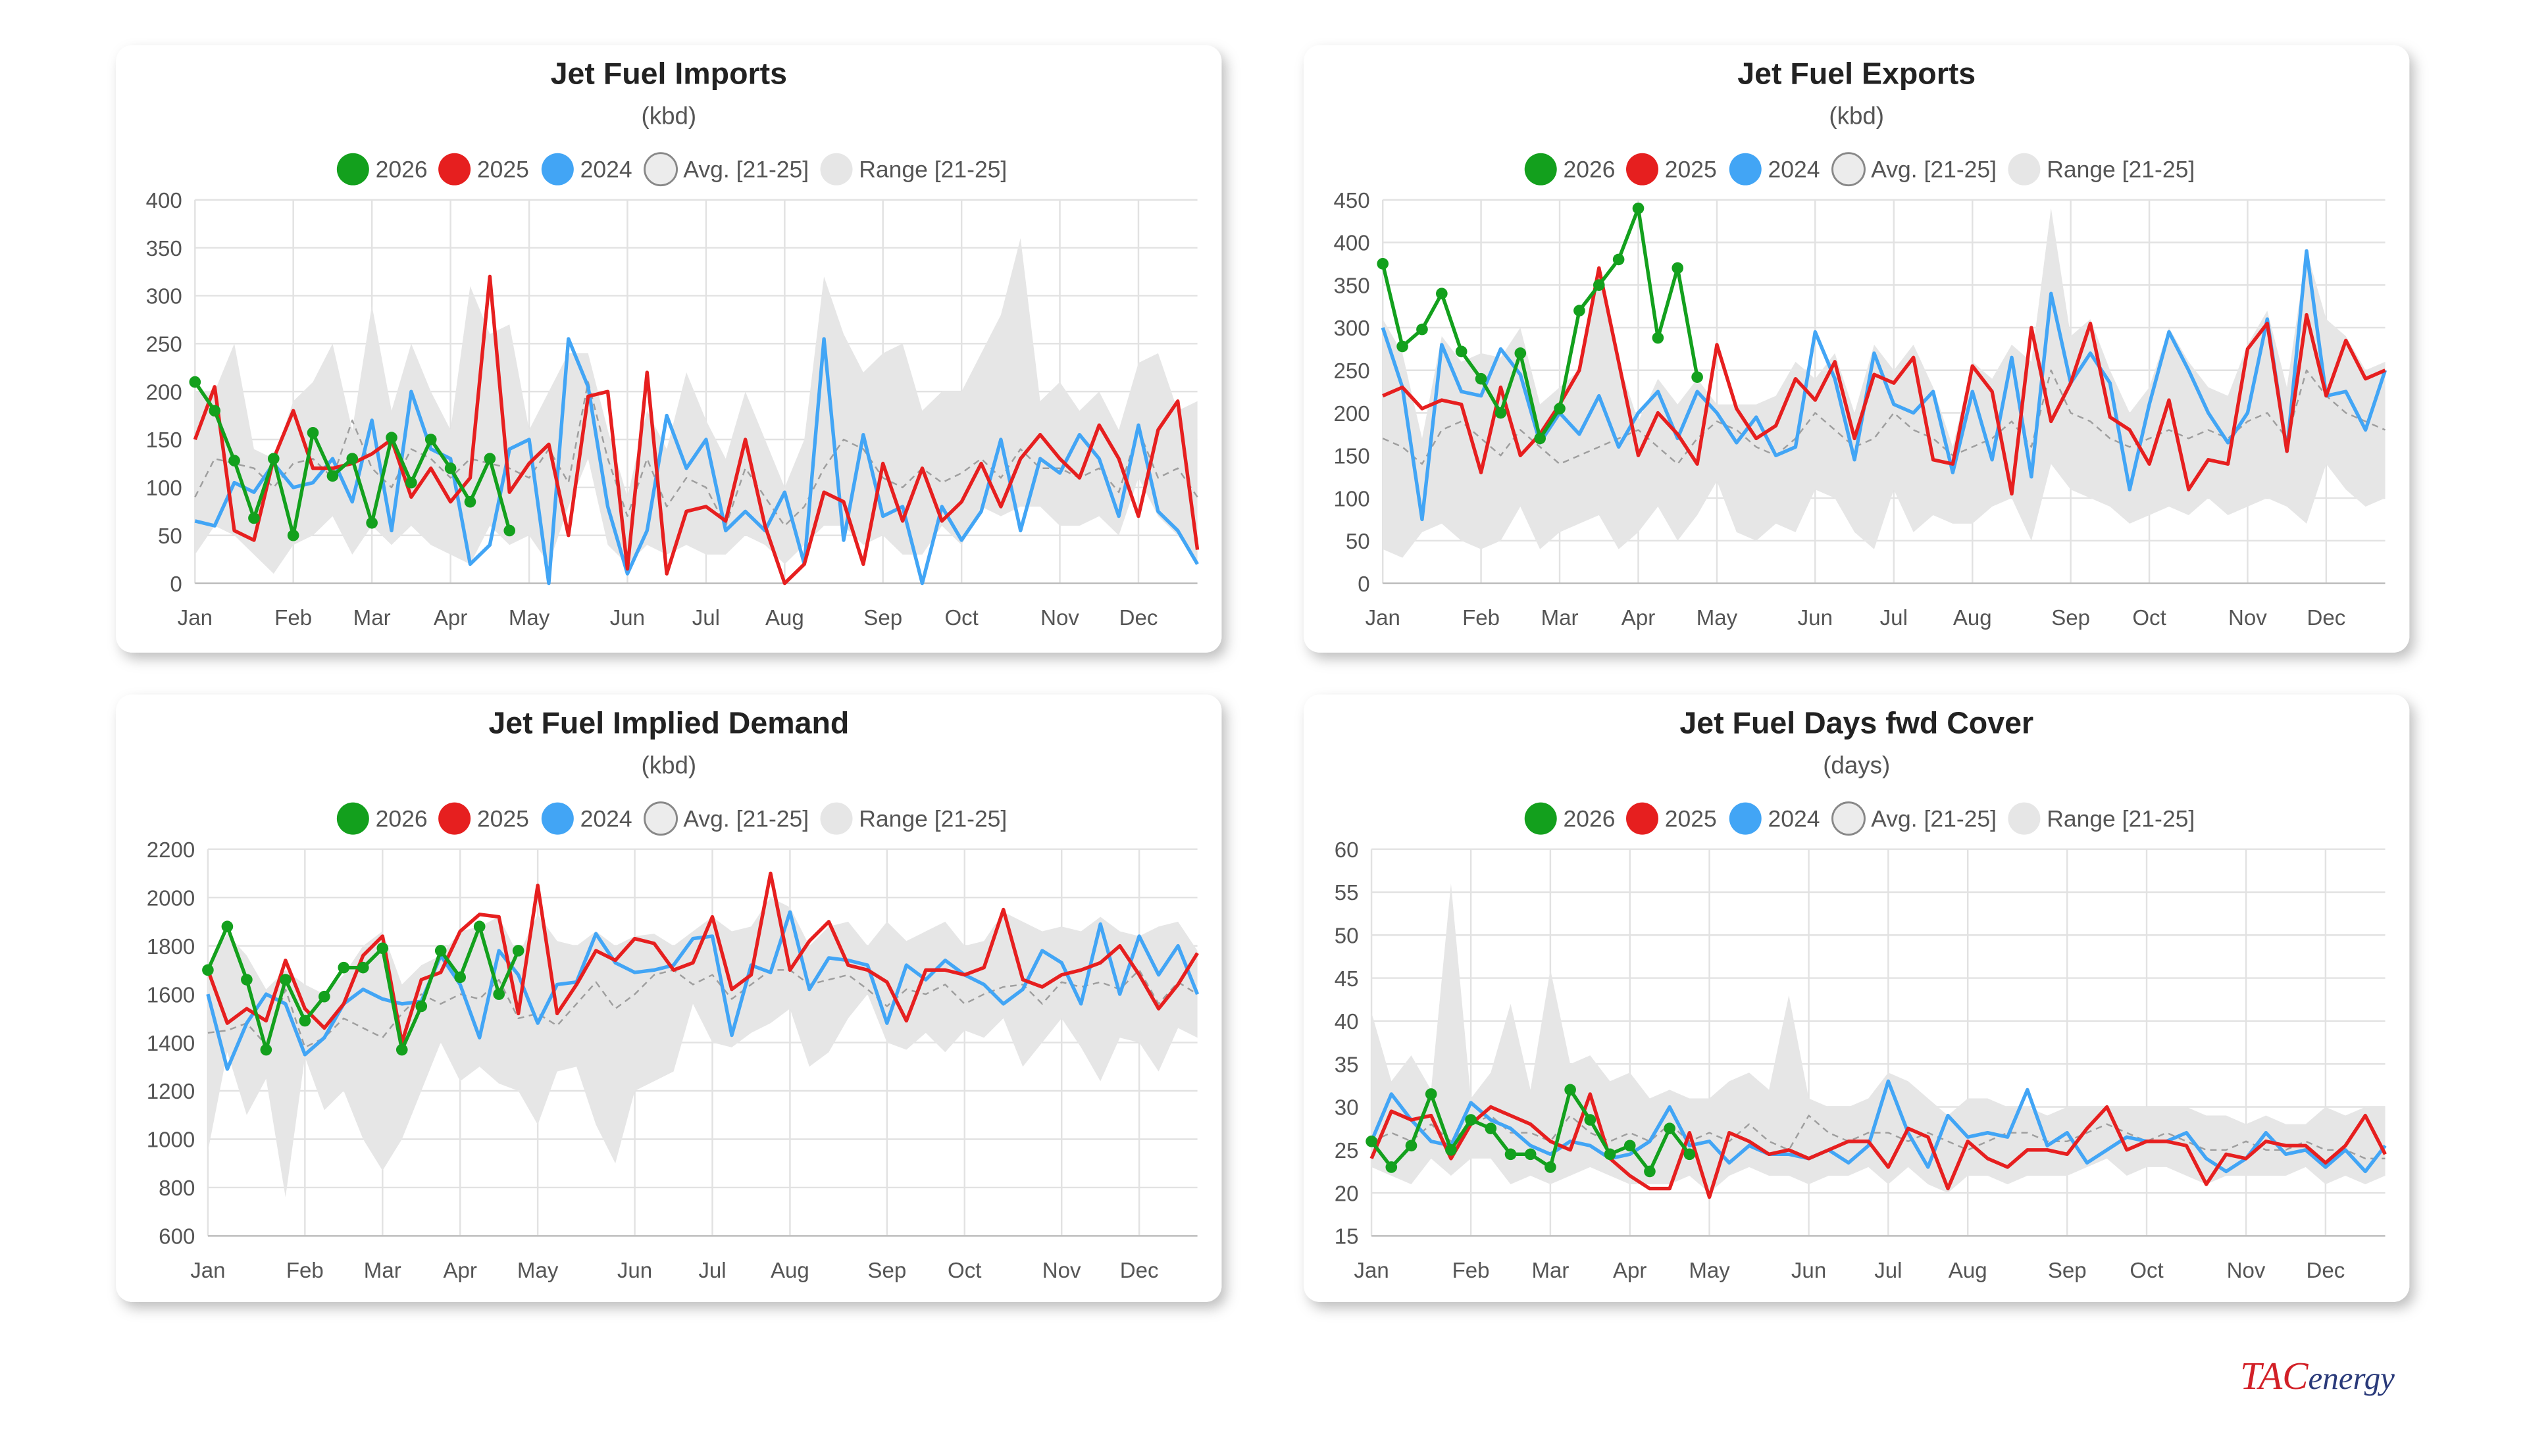 This screenshot has height=1456, width=2527. What do you see at coordinates (171, 1140) in the screenshot?
I see `y-tick-label: 1000` at bounding box center [171, 1140].